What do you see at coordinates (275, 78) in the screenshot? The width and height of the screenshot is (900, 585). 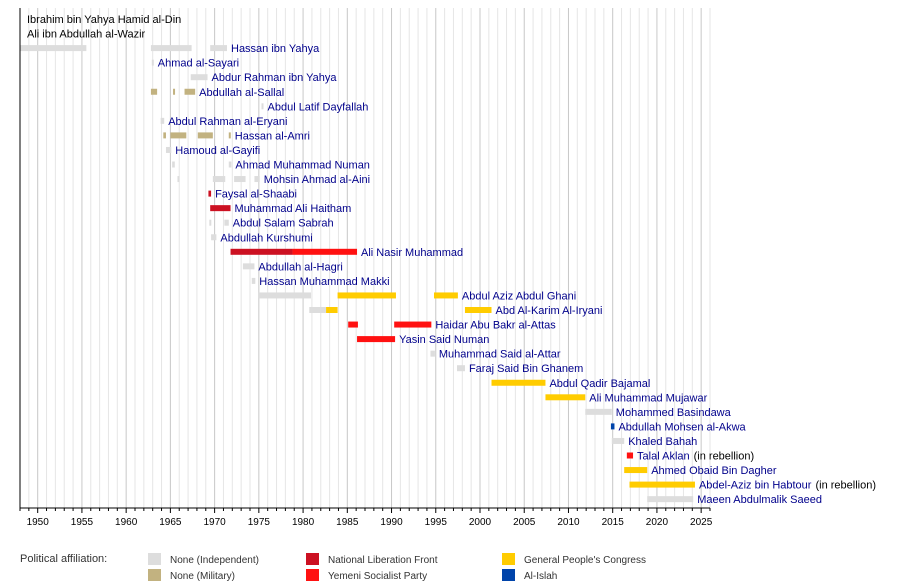 I see `row-label: Abdur Rahman ibn Yahya` at bounding box center [275, 78].